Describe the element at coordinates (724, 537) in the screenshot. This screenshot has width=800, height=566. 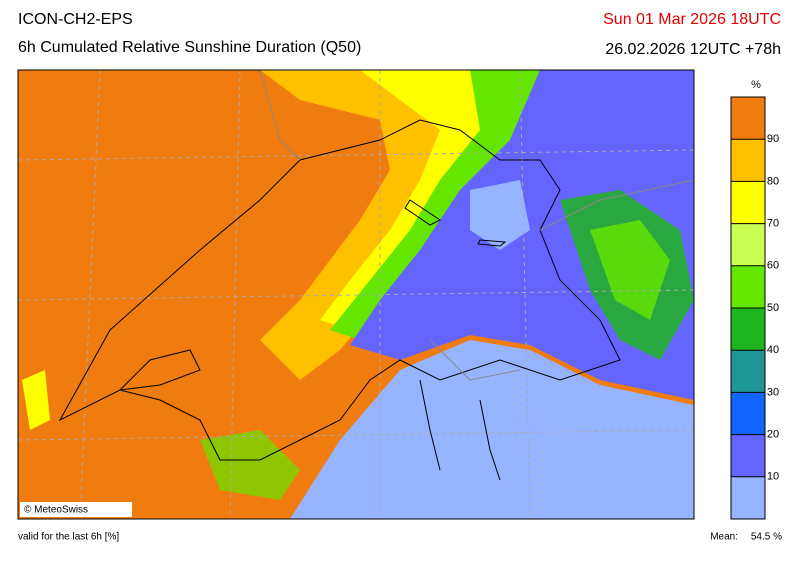
I see `mean-label: Mean:` at that location.